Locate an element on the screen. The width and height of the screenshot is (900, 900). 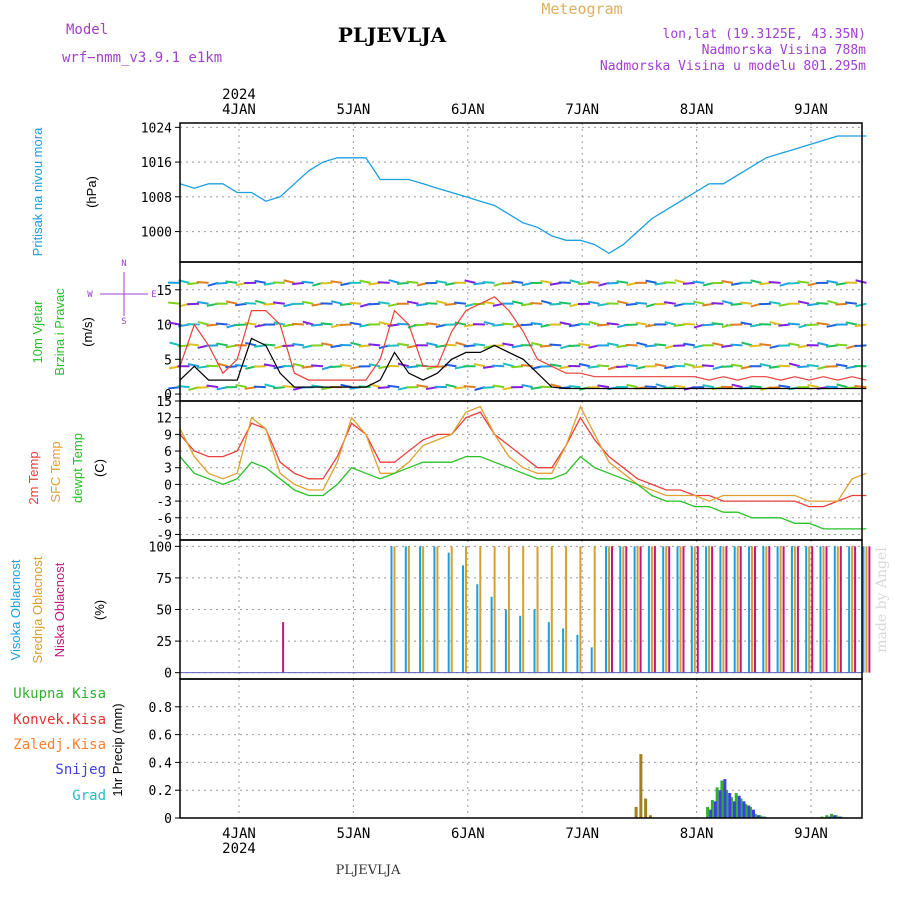
legend-convective: Konvek.Kisa is located at coordinates (59, 720).